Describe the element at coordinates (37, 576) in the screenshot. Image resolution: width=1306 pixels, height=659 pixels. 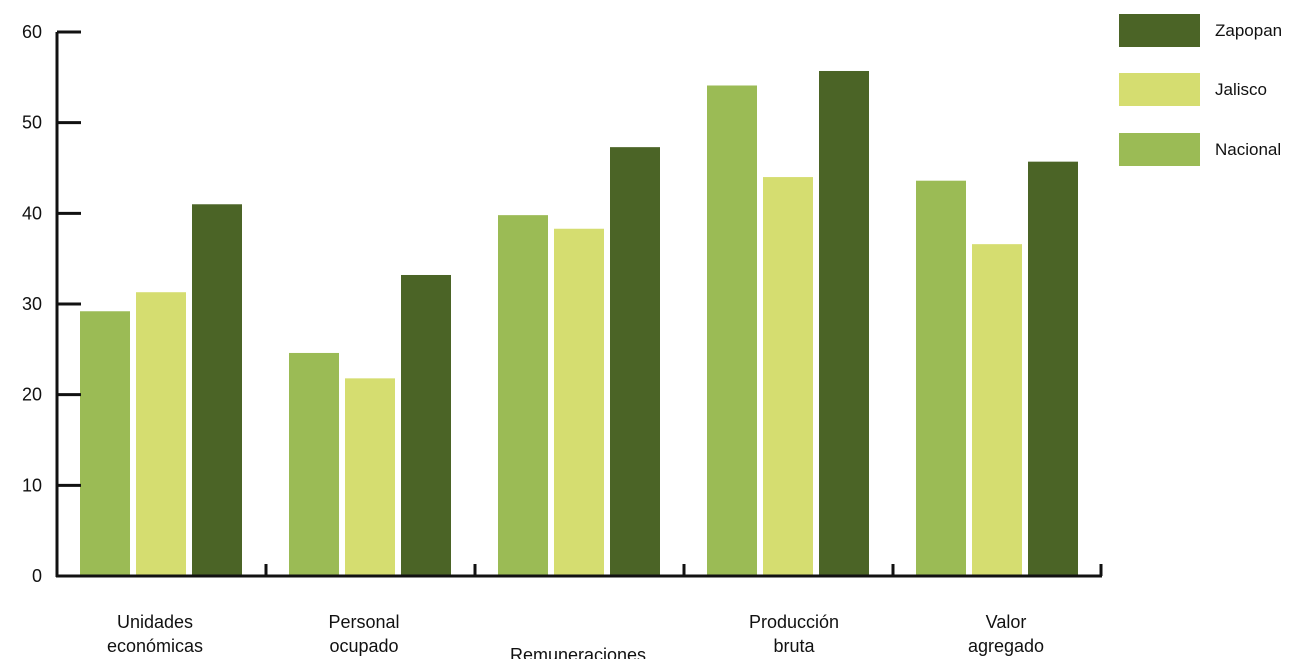
I see `y-tick-label: 0` at that location.